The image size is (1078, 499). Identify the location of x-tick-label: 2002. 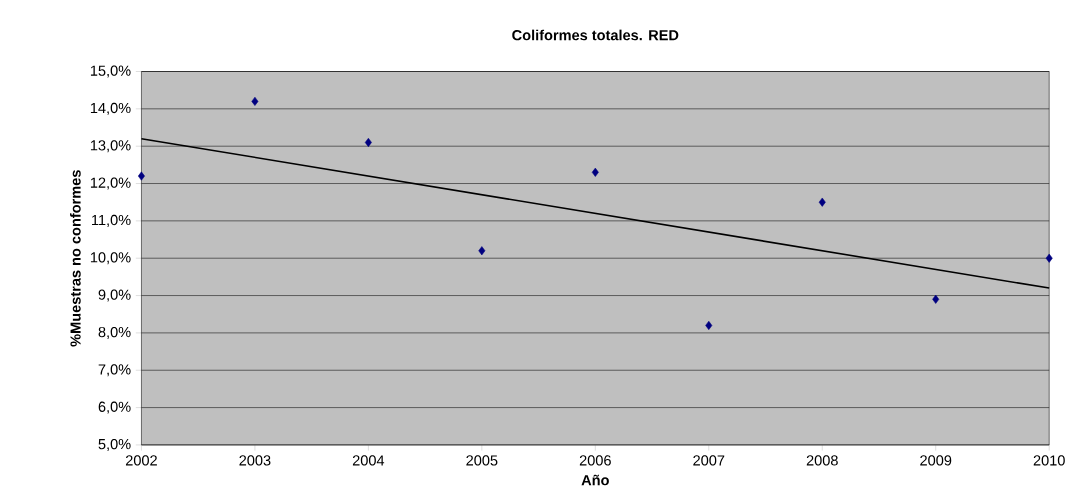
(141, 460).